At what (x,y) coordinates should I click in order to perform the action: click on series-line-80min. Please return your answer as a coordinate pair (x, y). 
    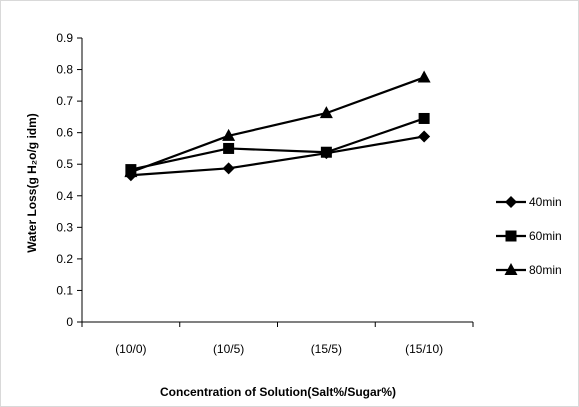
    Looking at the image, I should click on (277, 125).